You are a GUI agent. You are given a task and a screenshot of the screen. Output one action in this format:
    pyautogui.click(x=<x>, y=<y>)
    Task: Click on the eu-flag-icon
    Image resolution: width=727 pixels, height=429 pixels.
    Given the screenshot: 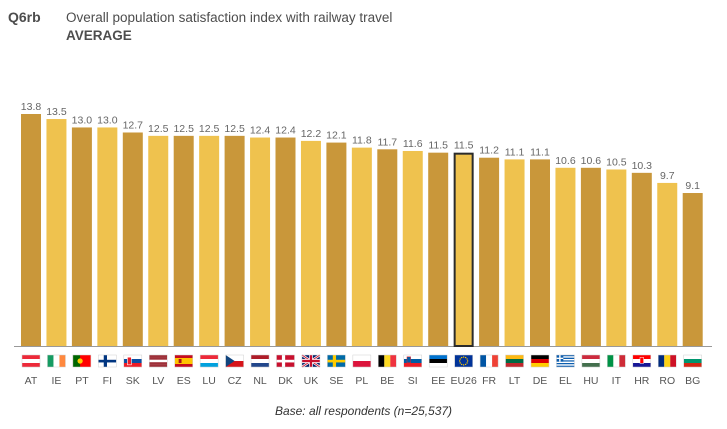 What is the action you would take?
    pyautogui.click(x=463, y=361)
    